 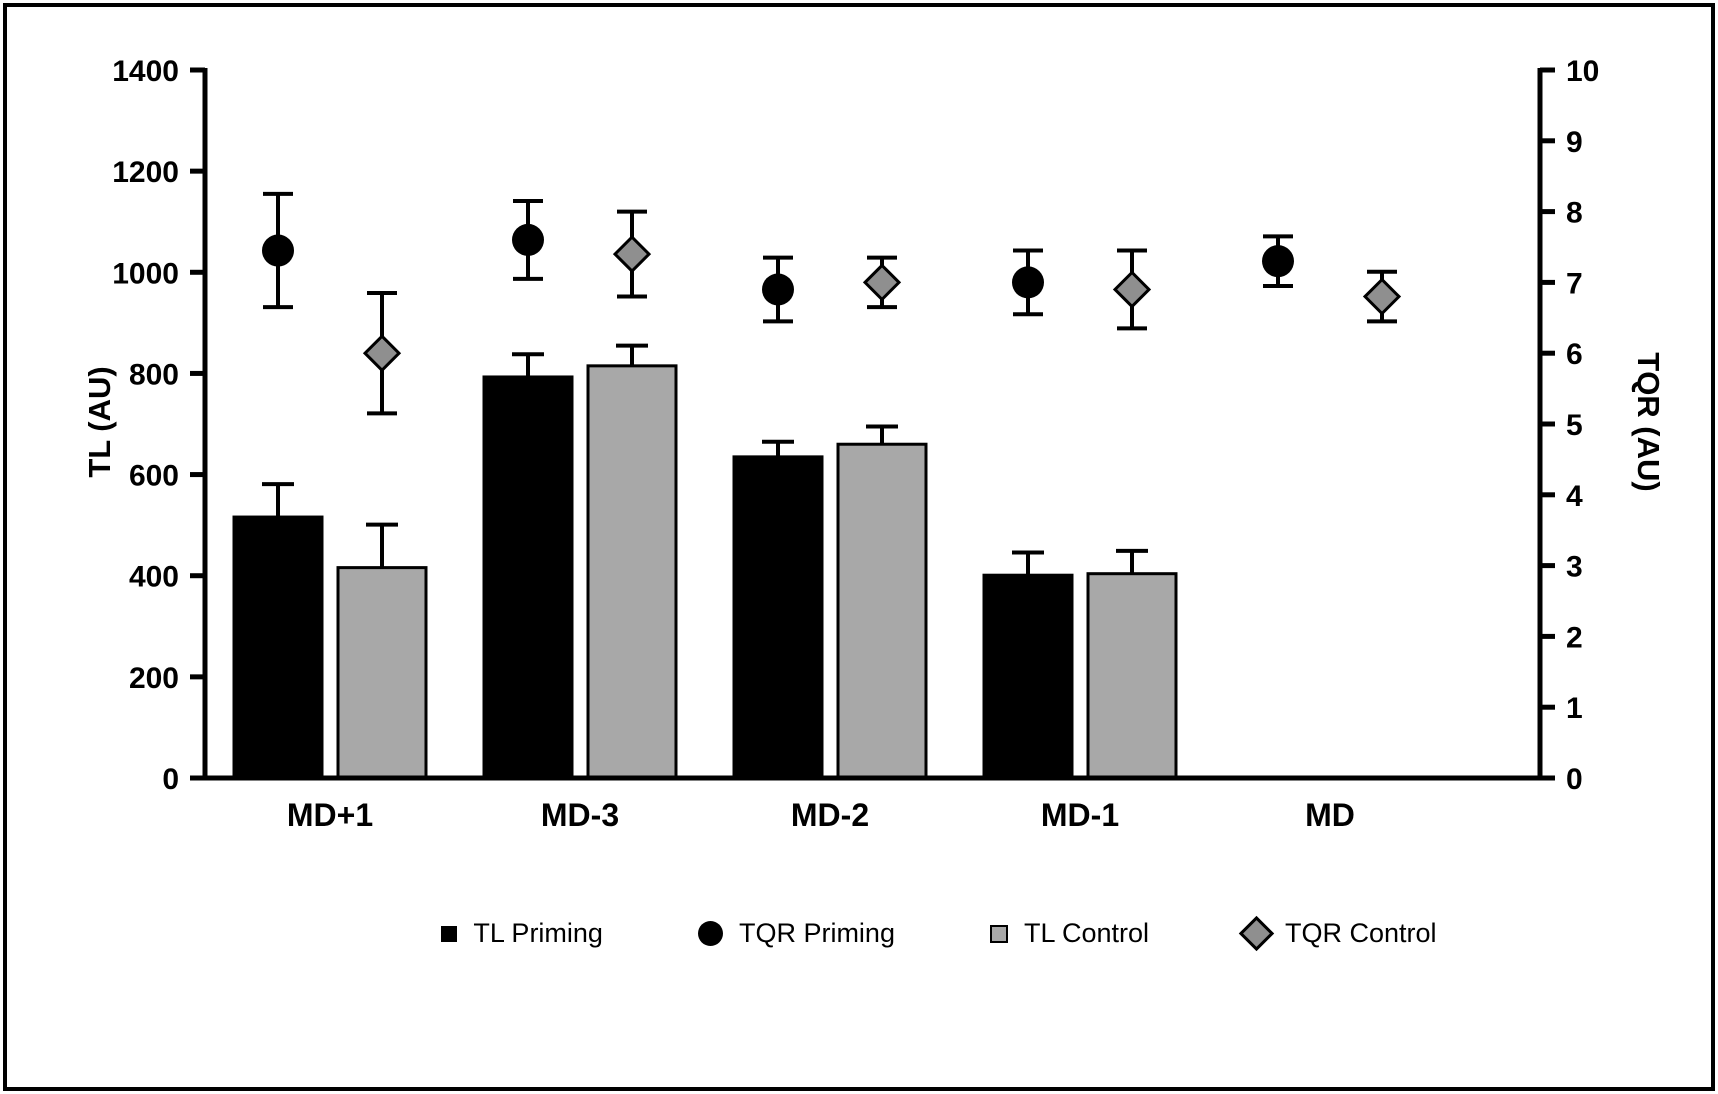 What do you see at coordinates (1256, 933) in the screenshot?
I see `tqr-control-swatch-icon` at bounding box center [1256, 933].